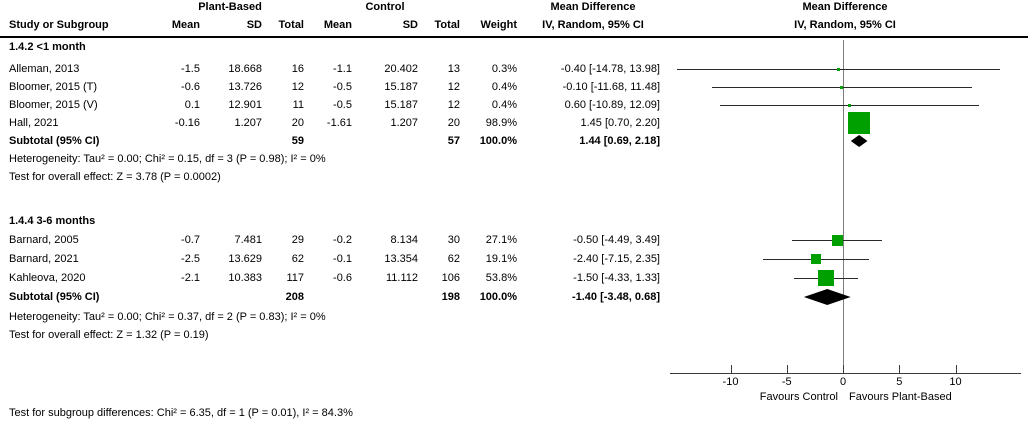 The image size is (1028, 422). I want to click on treat-sd: 18.668, so click(245, 69).